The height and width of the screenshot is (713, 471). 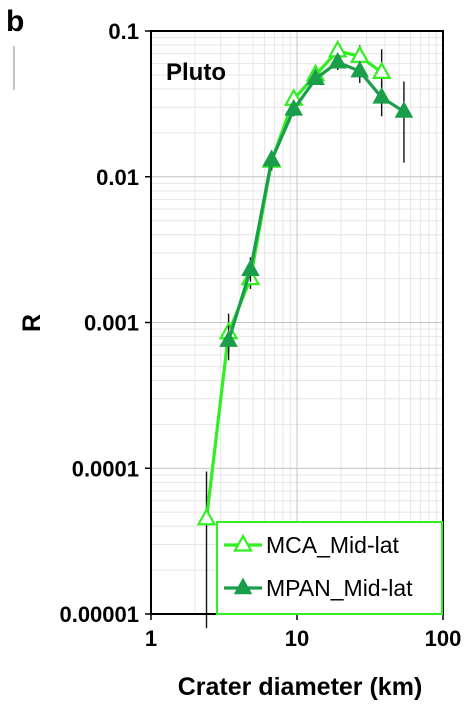 What do you see at coordinates (297, 638) in the screenshot?
I see `x-tick-label: 10` at bounding box center [297, 638].